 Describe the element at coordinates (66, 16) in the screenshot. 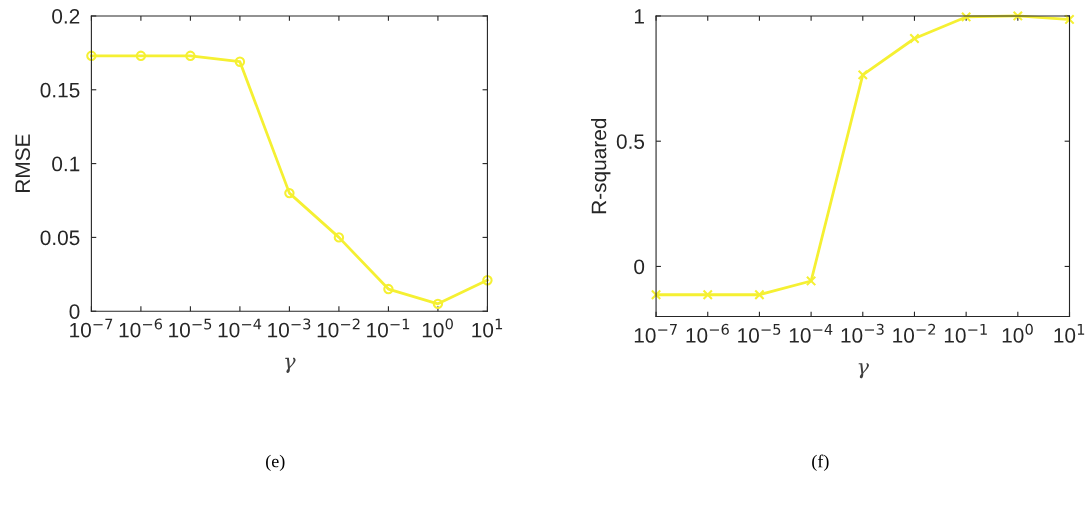

I see `y-tick-label: 0.2` at that location.